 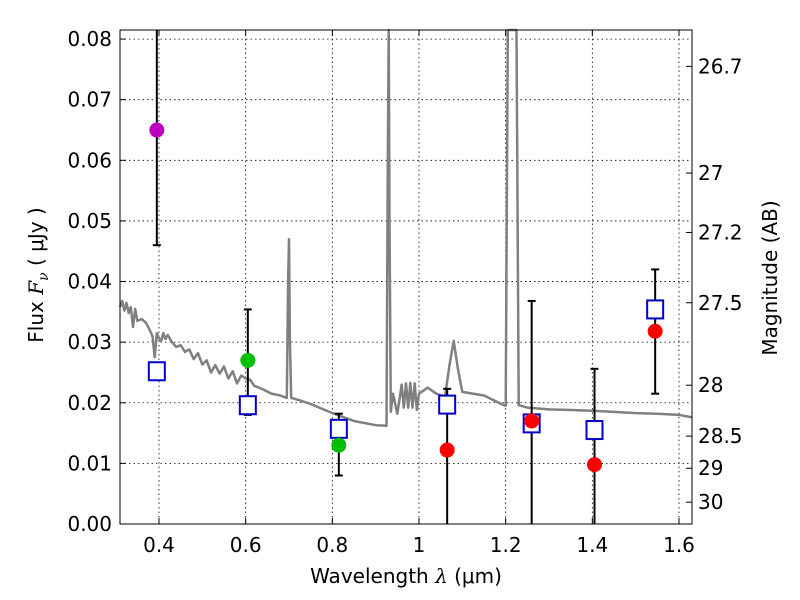 What do you see at coordinates (44, 276) in the screenshot?
I see `y-axis-subscript: ν` at bounding box center [44, 276].